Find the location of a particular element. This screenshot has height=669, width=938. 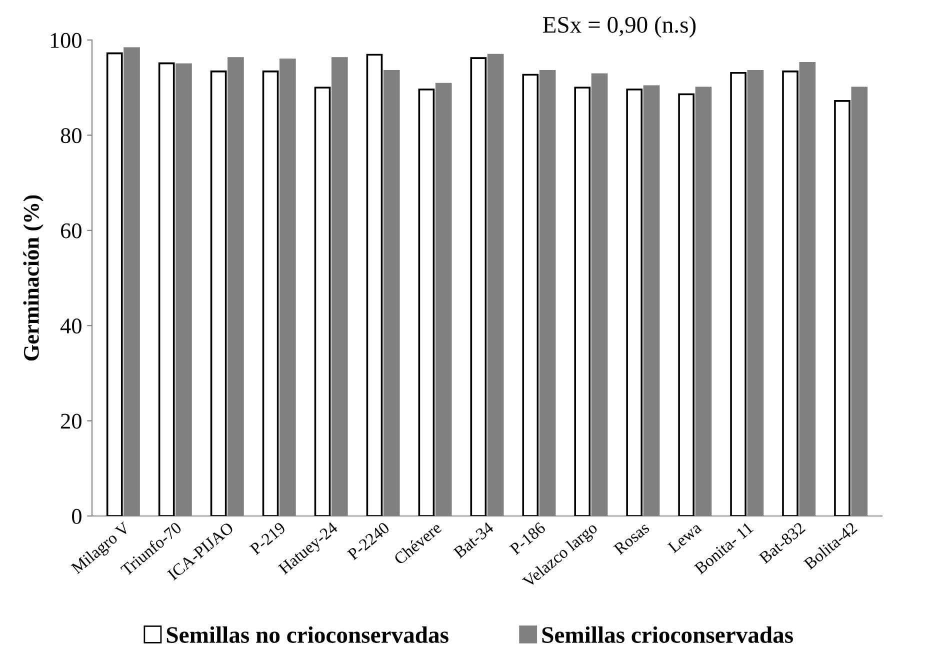

y-tick-label: 40 is located at coordinates (71, 326).